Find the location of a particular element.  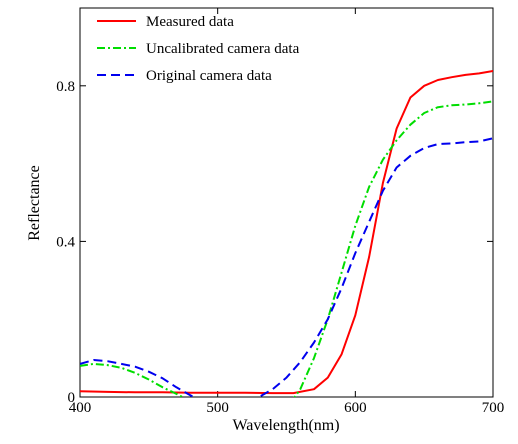

legend-label: Uncalibrated camera data is located at coordinates (223, 49).